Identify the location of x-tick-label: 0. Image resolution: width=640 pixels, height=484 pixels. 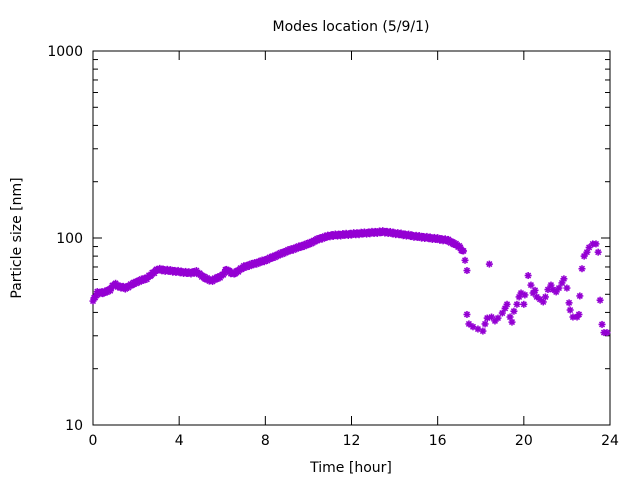
(93, 441).